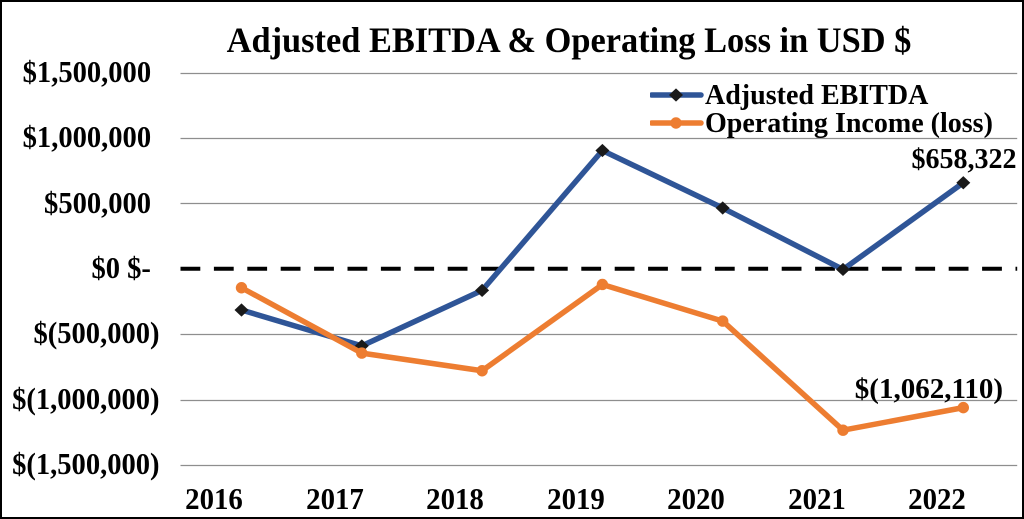 The width and height of the screenshot is (1024, 519). I want to click on x-axis-tick-label: 2020, so click(696, 499).